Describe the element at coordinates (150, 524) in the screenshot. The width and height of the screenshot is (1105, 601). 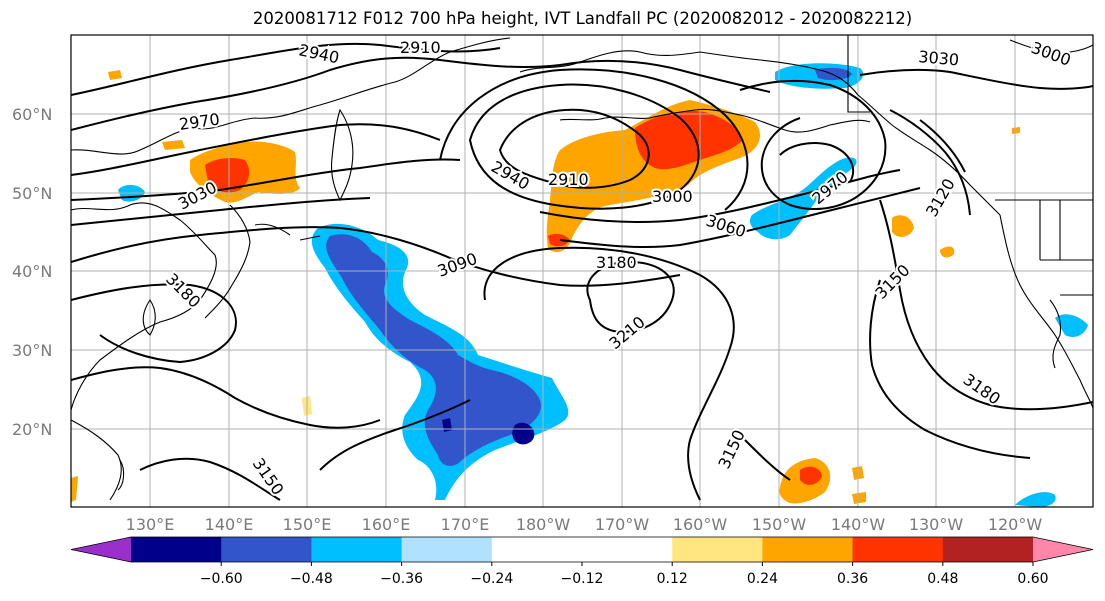
I see `lon-label: 130°E` at that location.